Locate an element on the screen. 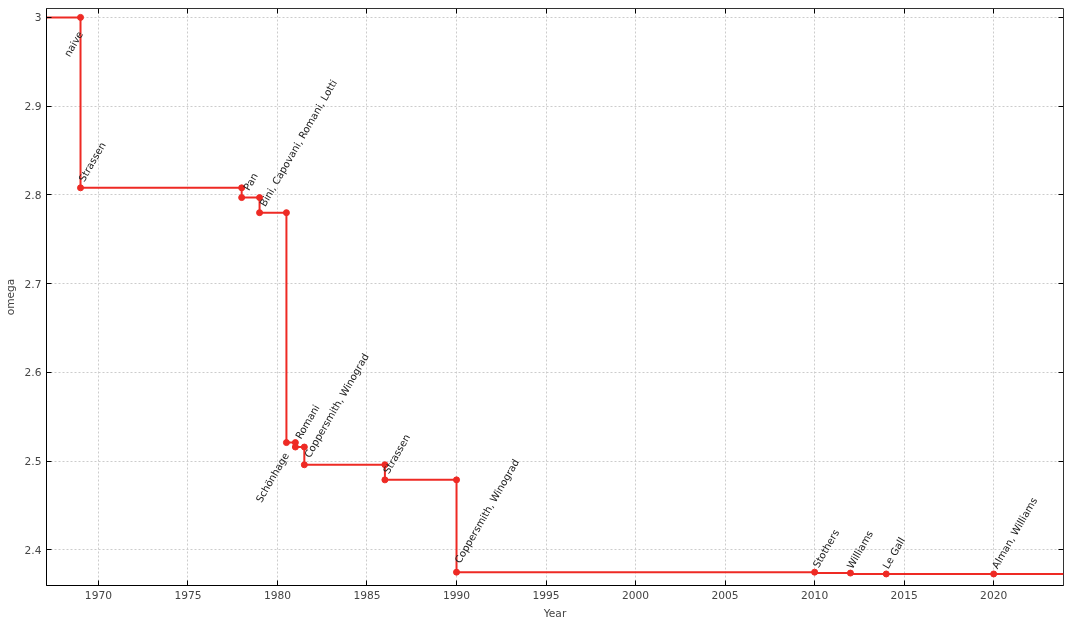 The width and height of the screenshot is (1080, 630). y-tick-label: 3 is located at coordinates (38, 18).